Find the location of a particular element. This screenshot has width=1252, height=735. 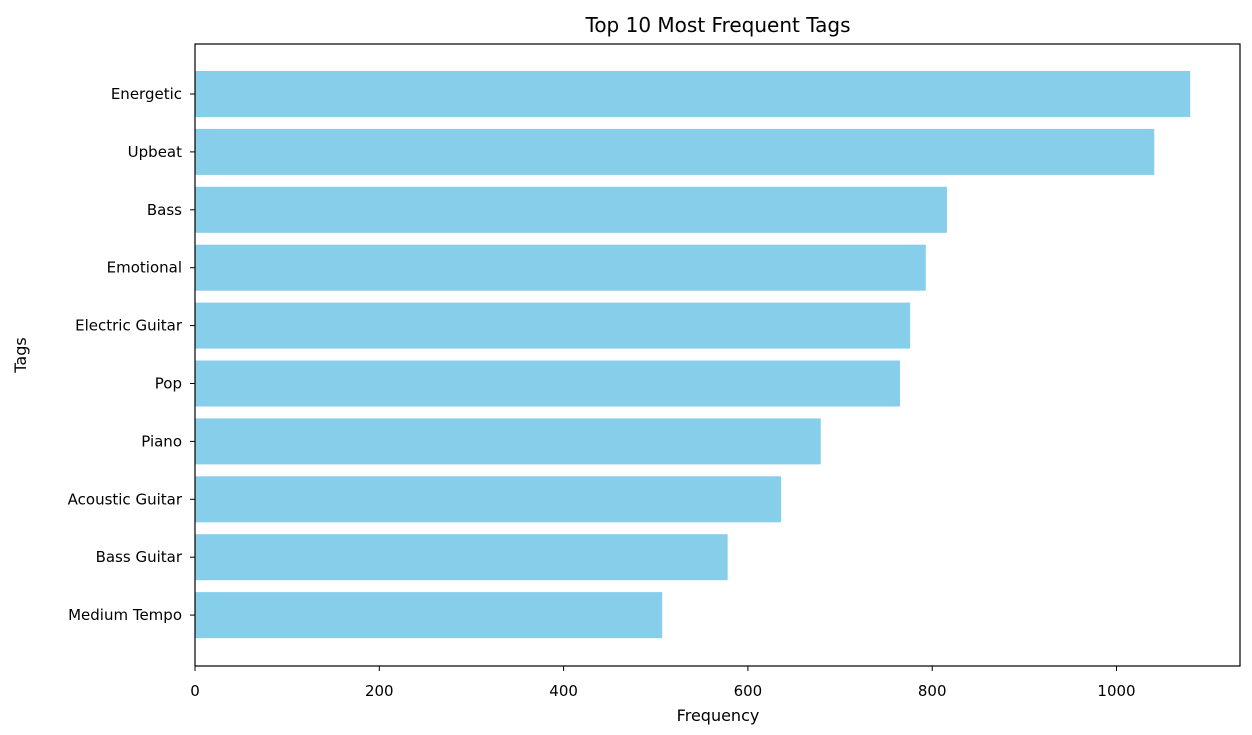

x-axis-label: Frequency is located at coordinates (718, 715).